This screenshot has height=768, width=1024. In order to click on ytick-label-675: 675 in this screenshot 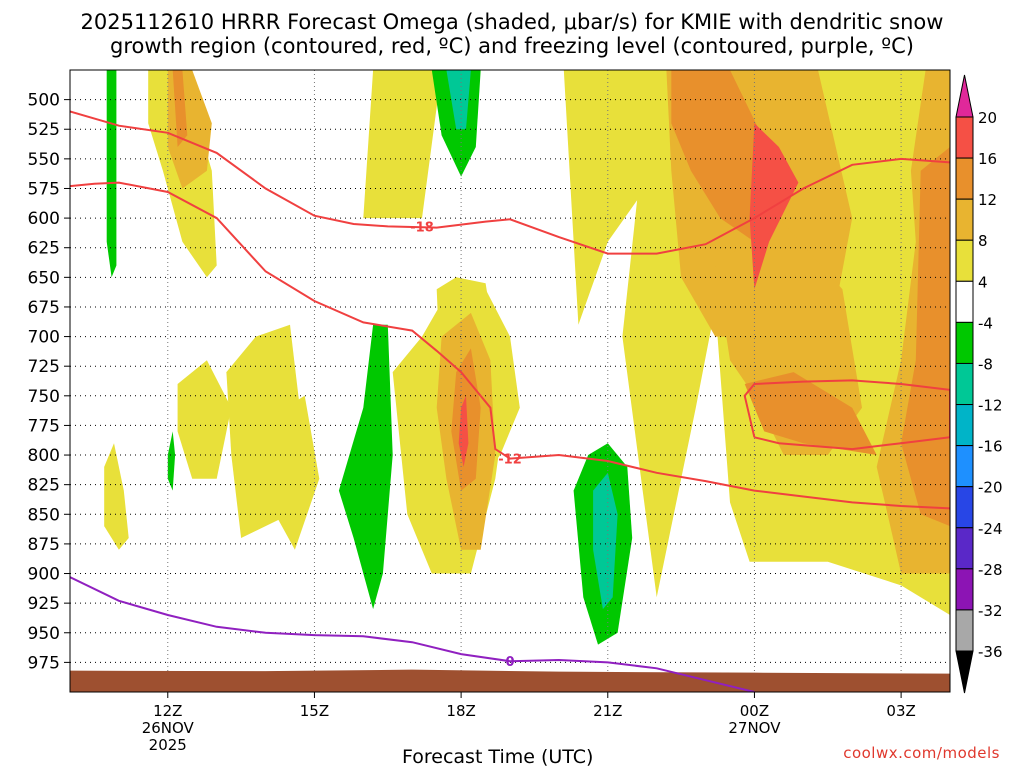, I will do `click(44, 308)`.